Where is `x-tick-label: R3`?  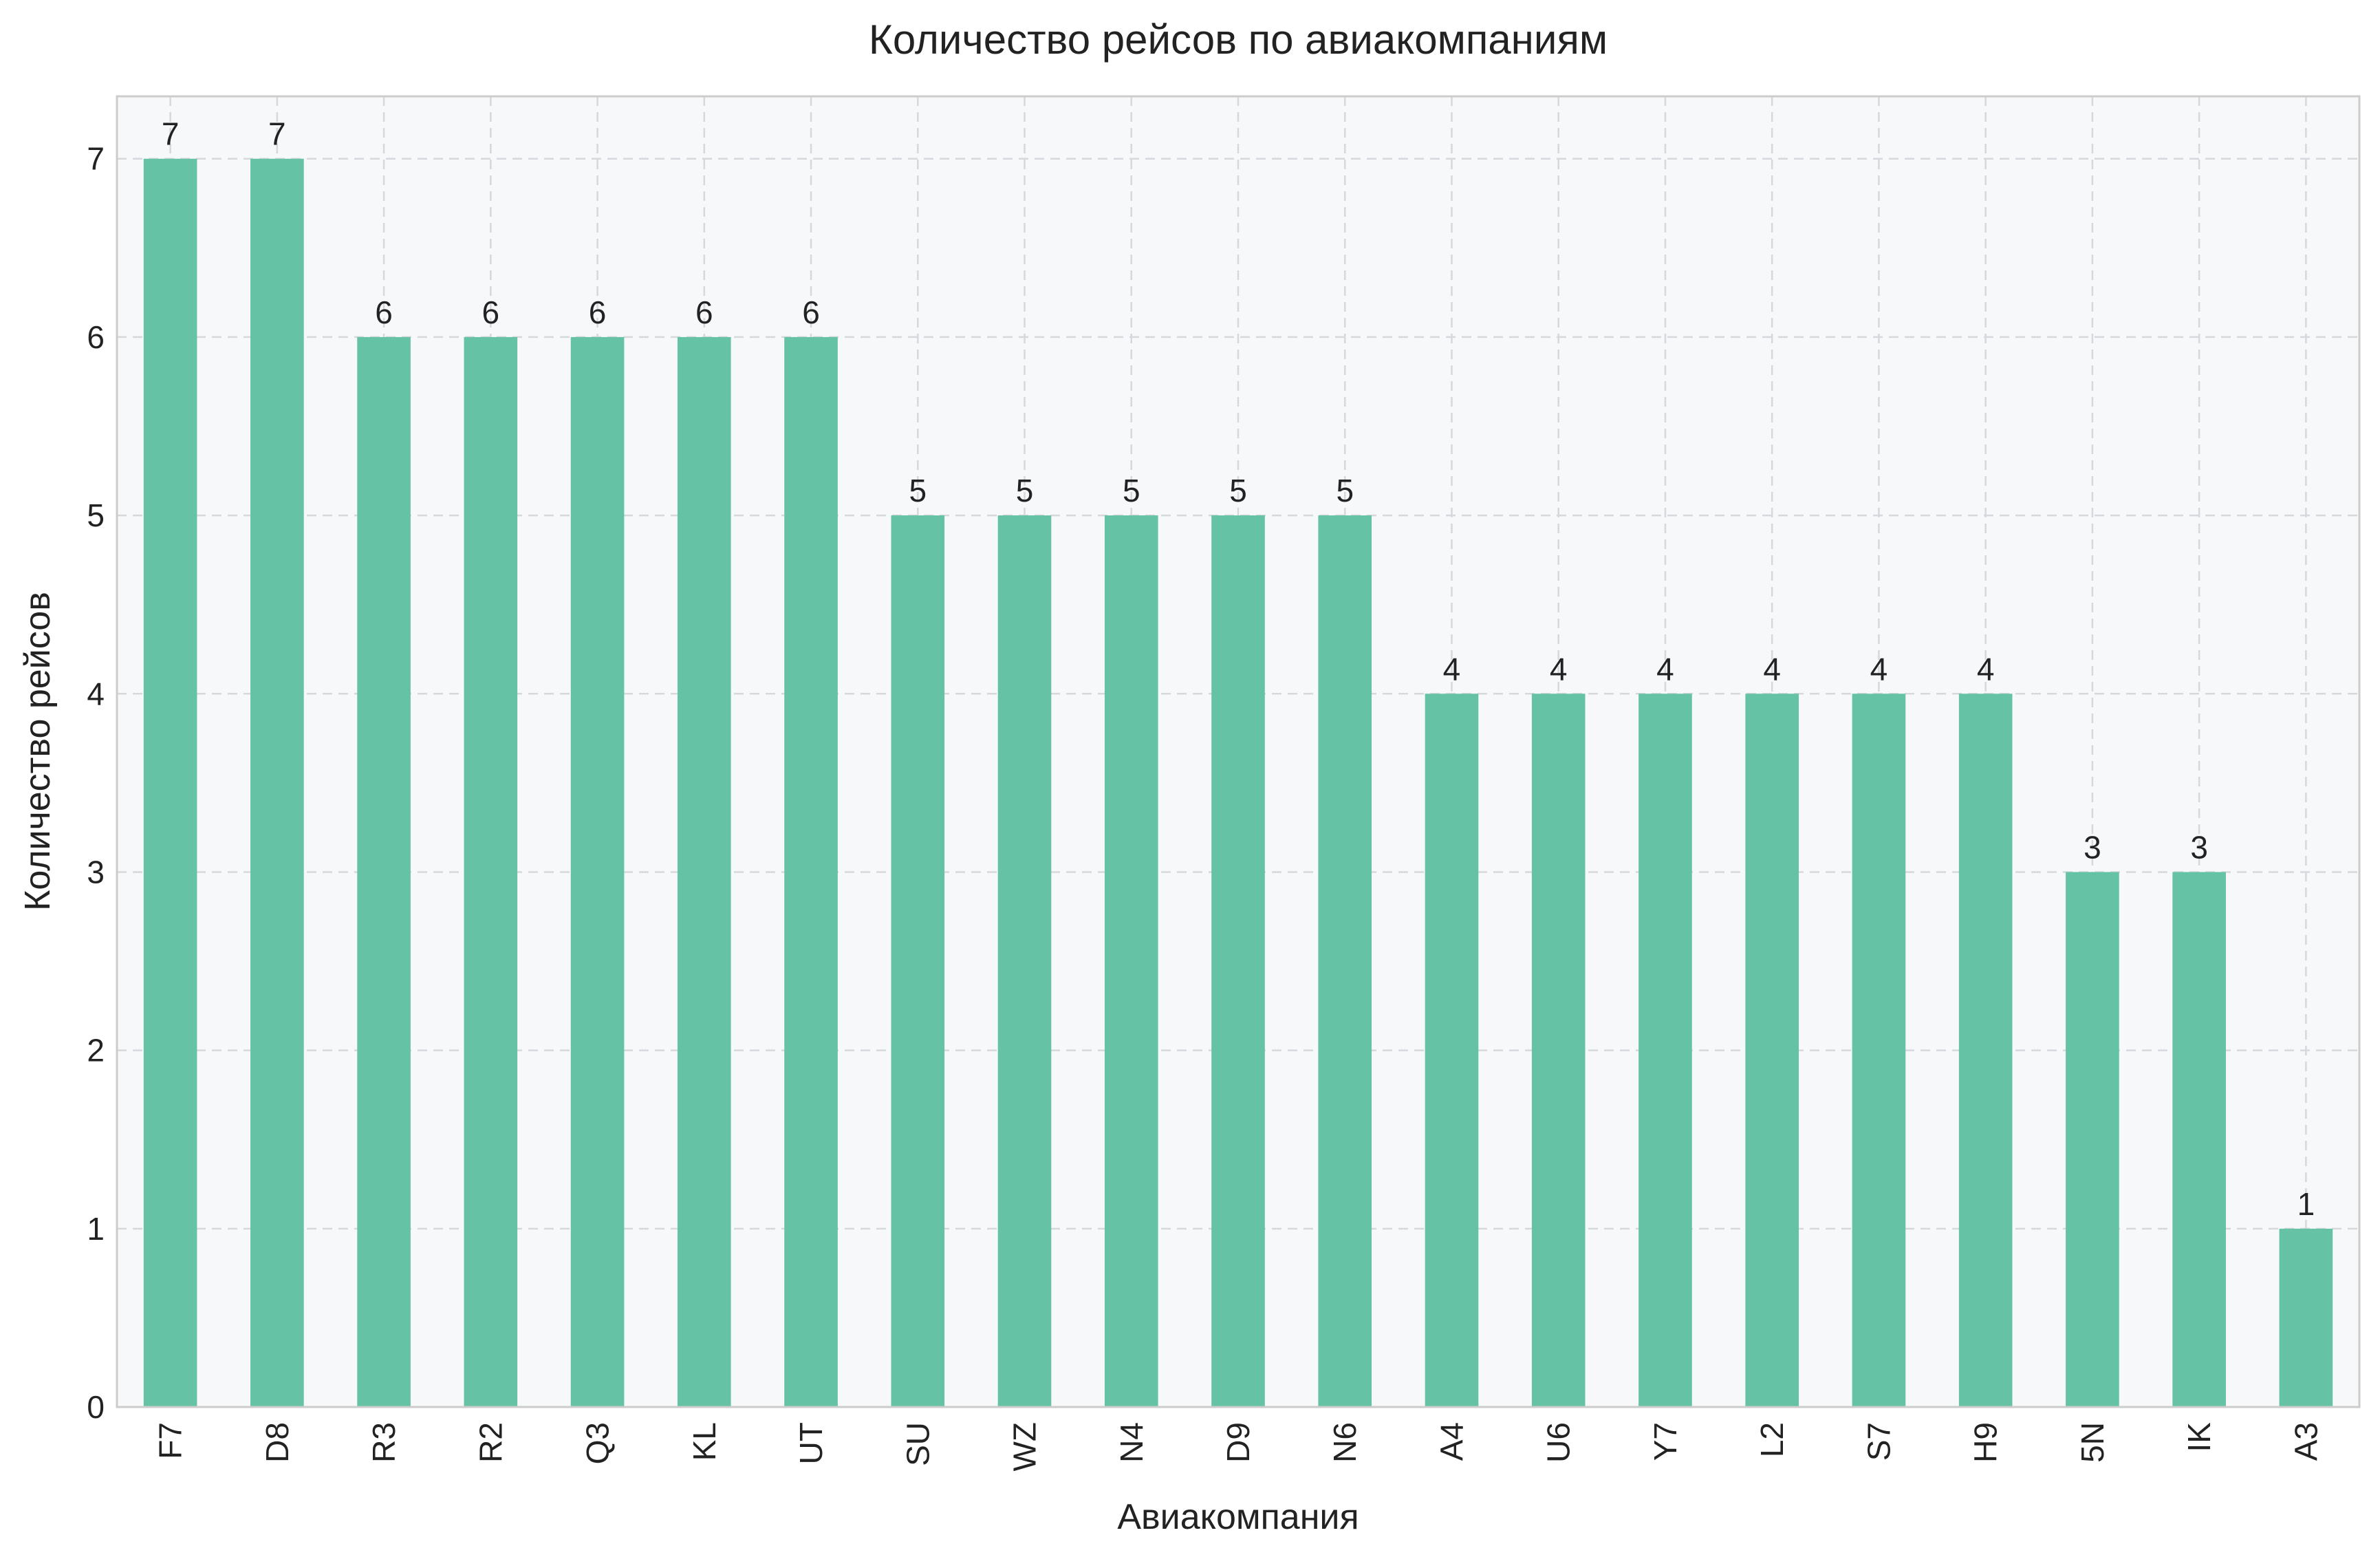 x-tick-label: R3 is located at coordinates (384, 1442).